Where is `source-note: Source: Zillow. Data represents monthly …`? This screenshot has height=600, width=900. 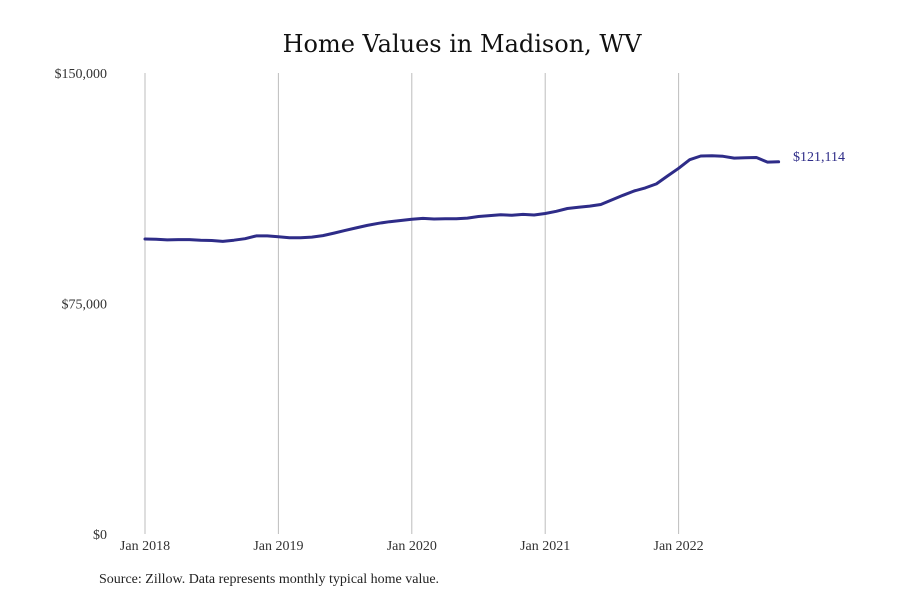 source-note: Source: Zillow. Data represents monthly … is located at coordinates (269, 579).